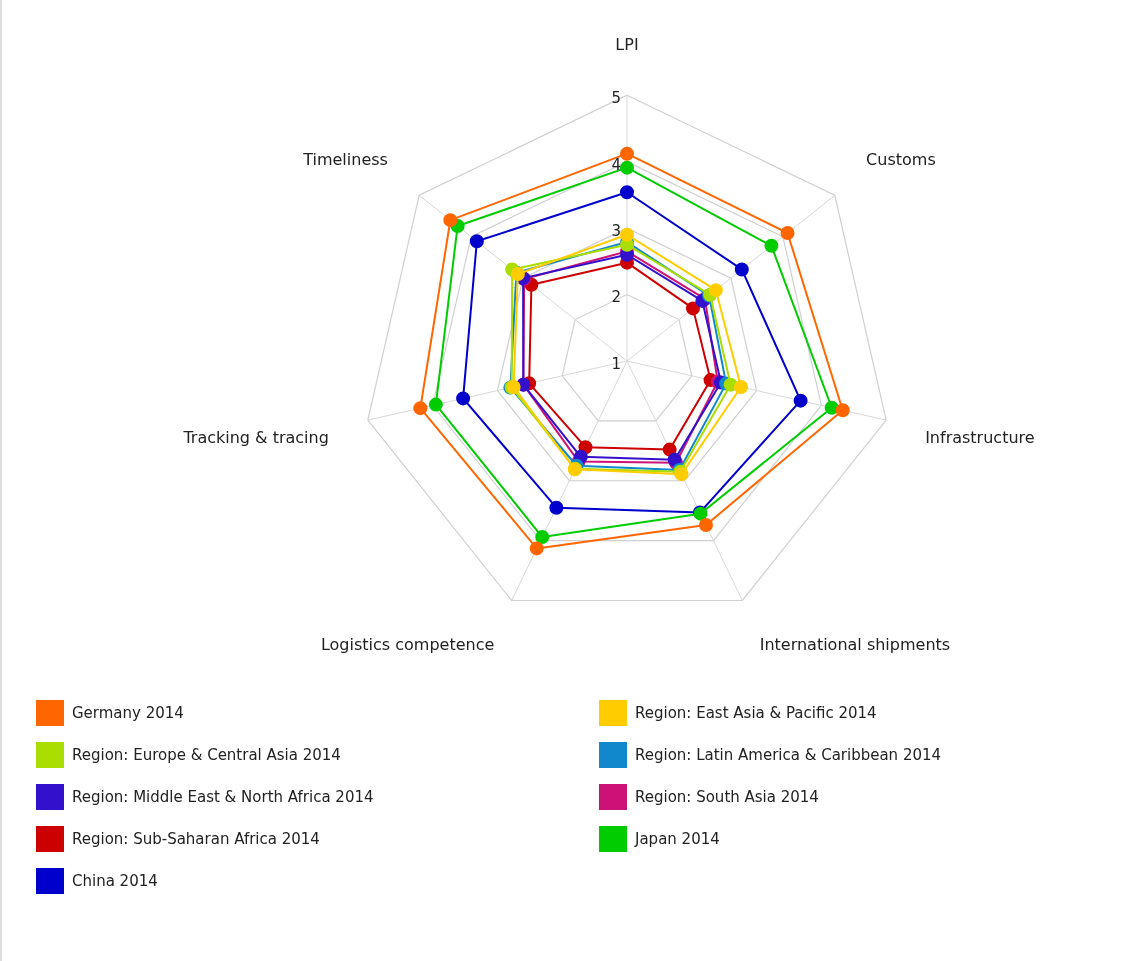 The height and width of the screenshot is (961, 1143). Describe the element at coordinates (616, 297) in the screenshot. I see `y-tick-label: 2` at that location.